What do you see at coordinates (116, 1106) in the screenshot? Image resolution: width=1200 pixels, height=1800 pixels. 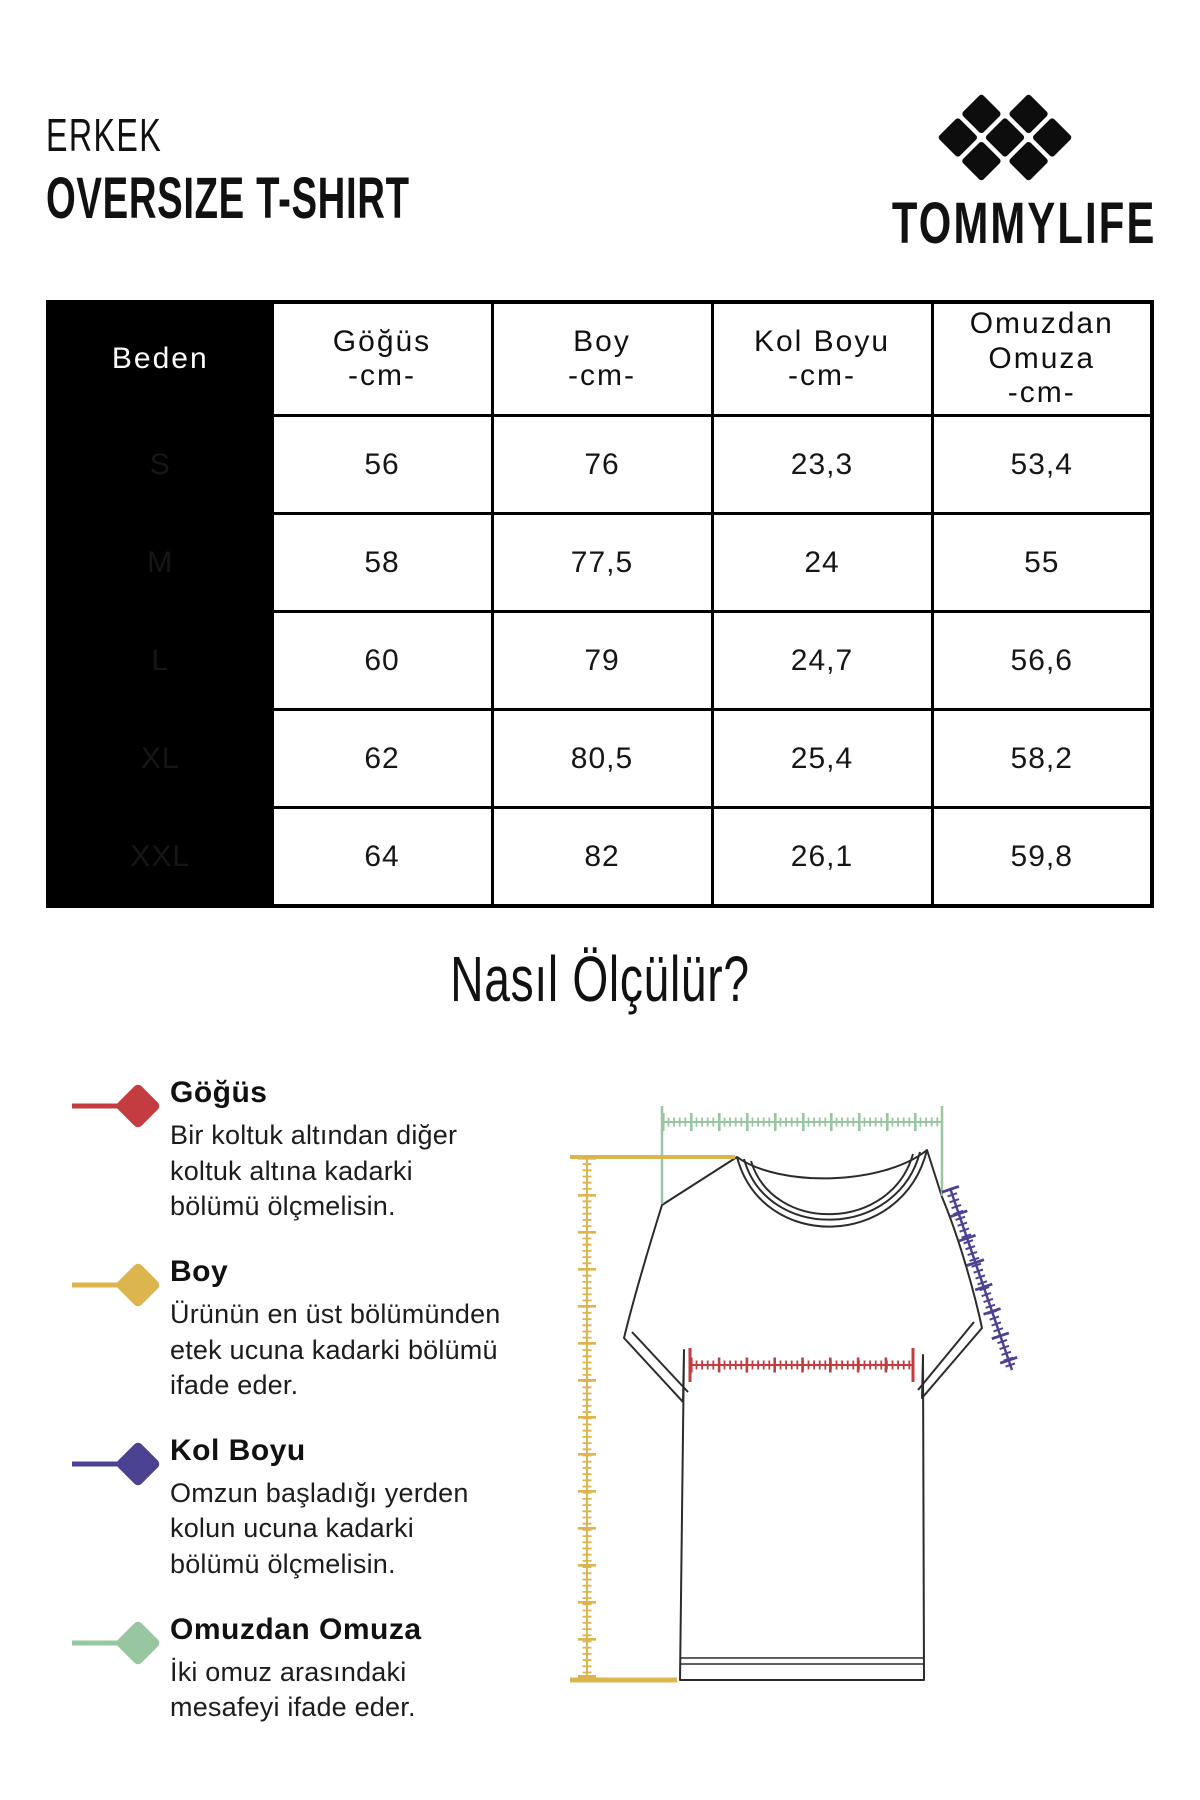 I see `chest-diamond-icon` at bounding box center [116, 1106].